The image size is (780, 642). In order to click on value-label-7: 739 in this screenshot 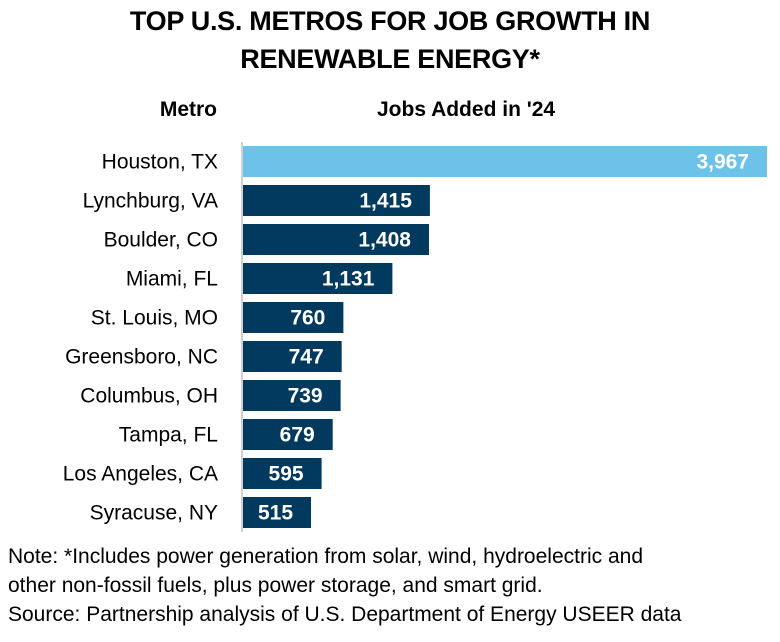, I will do `click(305, 396)`.